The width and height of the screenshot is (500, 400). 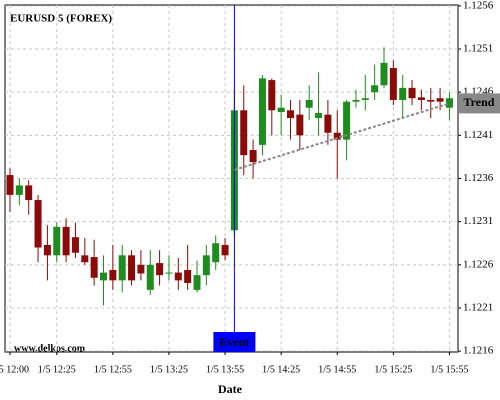 I want to click on trend-box, so click(x=479, y=103).